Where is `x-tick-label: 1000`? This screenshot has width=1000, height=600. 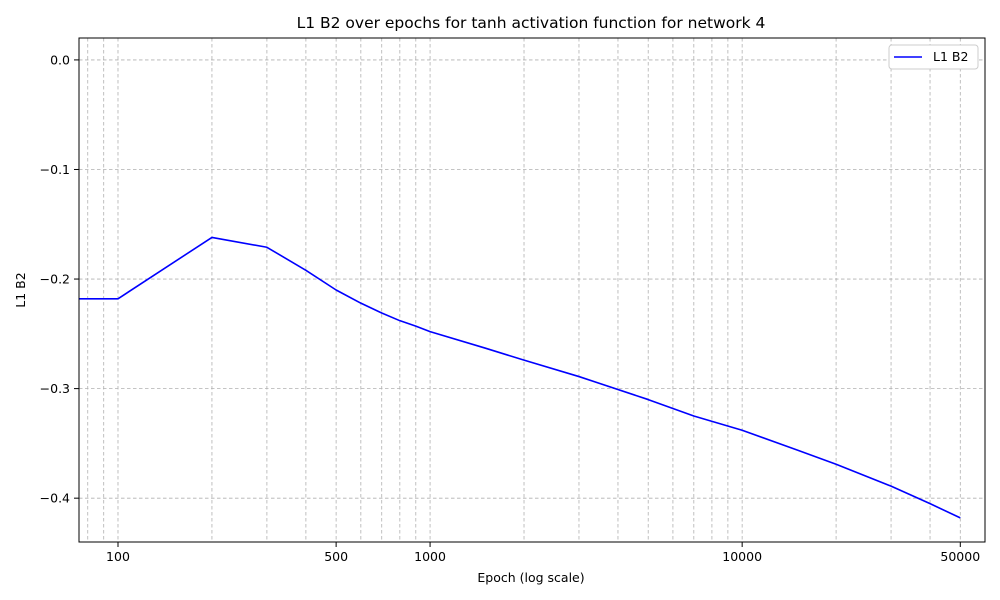
x-tick-label: 1000 is located at coordinates (430, 556).